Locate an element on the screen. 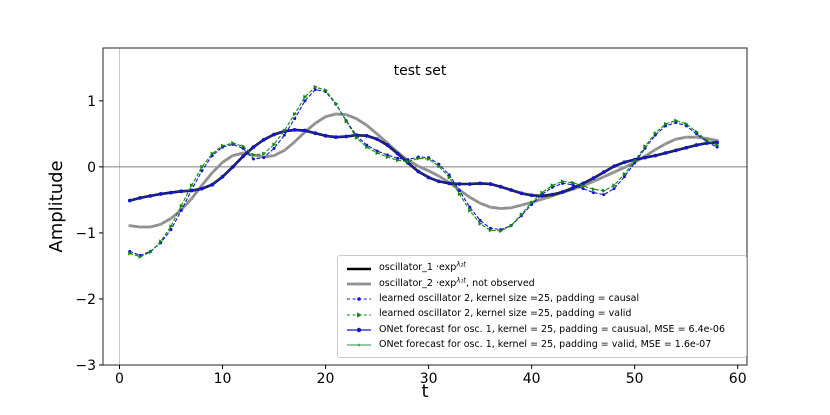  legend-label: oscillator_2 ·expλ₁t, not observed is located at coordinates (457, 282).